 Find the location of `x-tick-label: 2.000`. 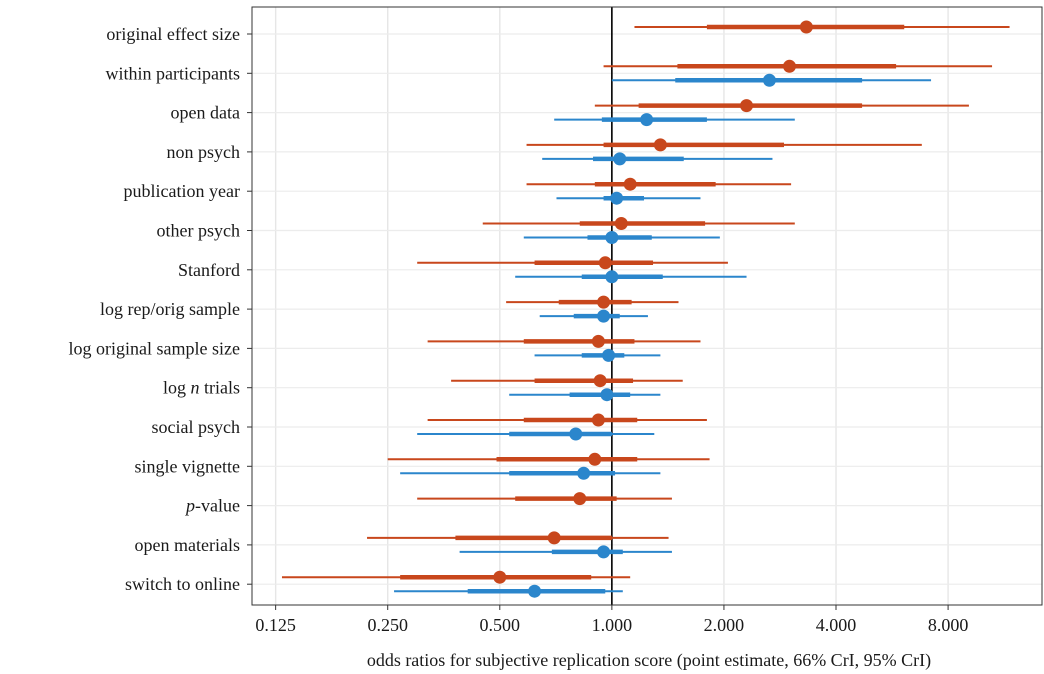

x-tick-label: 2.000 is located at coordinates (724, 625).